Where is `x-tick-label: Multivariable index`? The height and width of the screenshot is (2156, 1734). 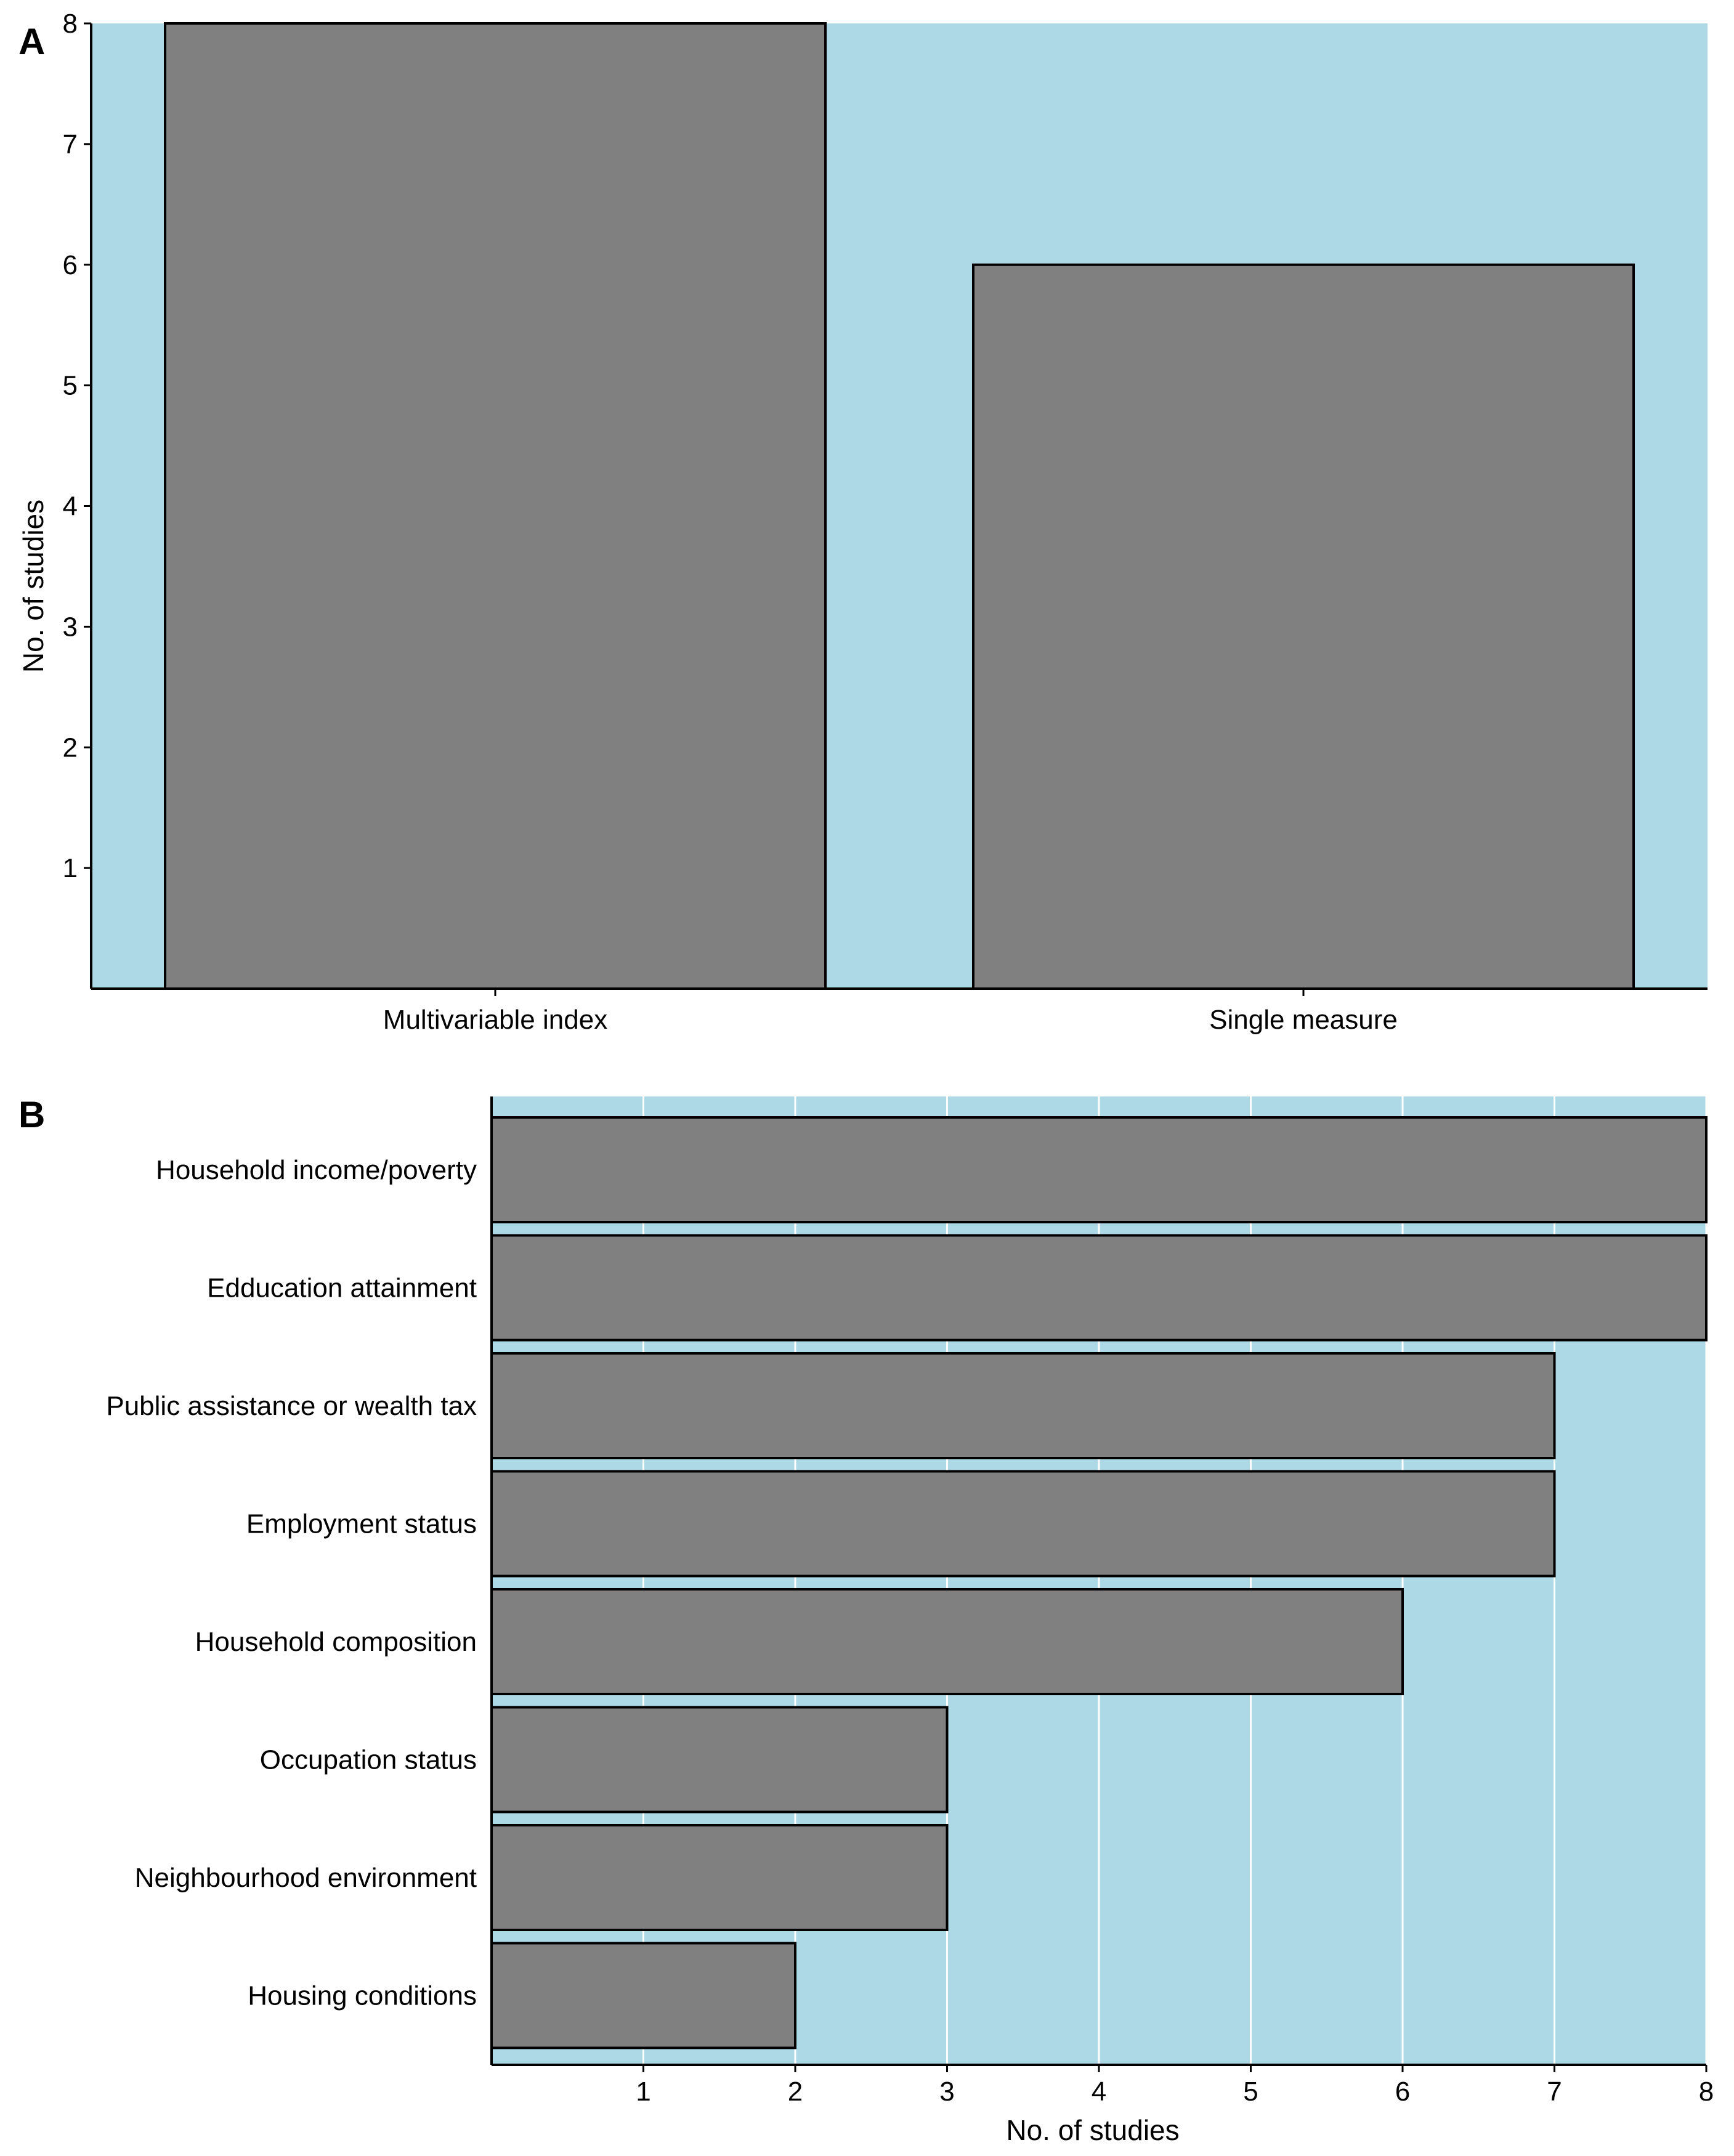
x-tick-label: Multivariable index is located at coordinates (495, 1020).